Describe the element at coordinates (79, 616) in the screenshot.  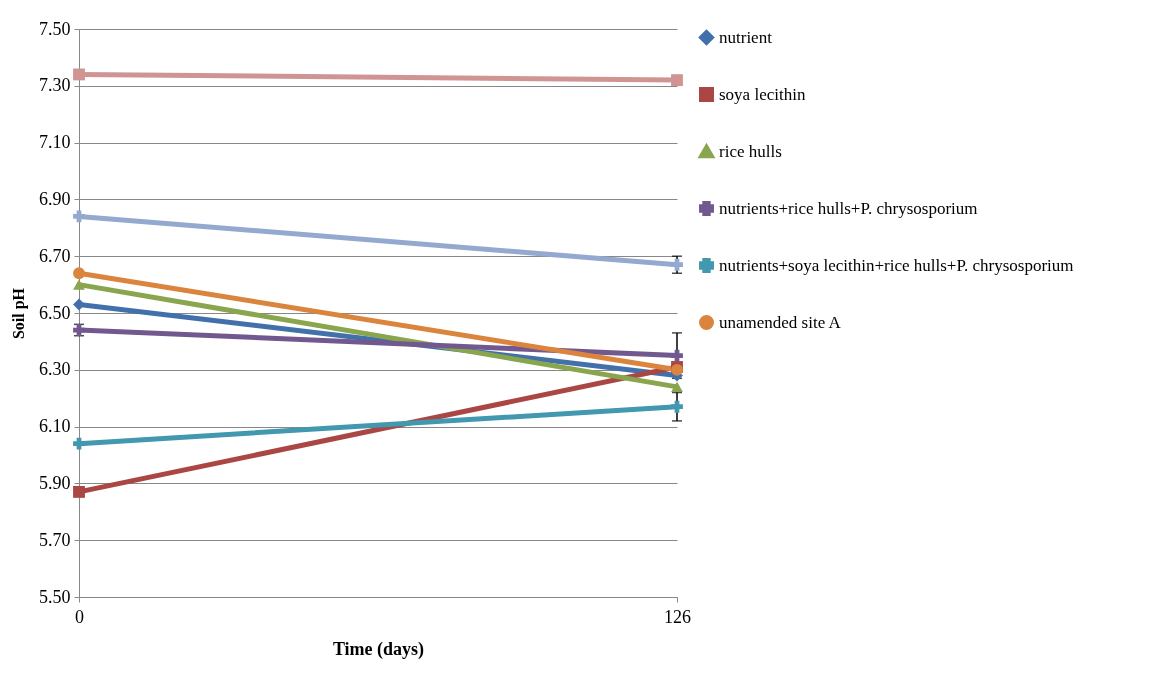
I see `x-tick-label: 0` at that location.